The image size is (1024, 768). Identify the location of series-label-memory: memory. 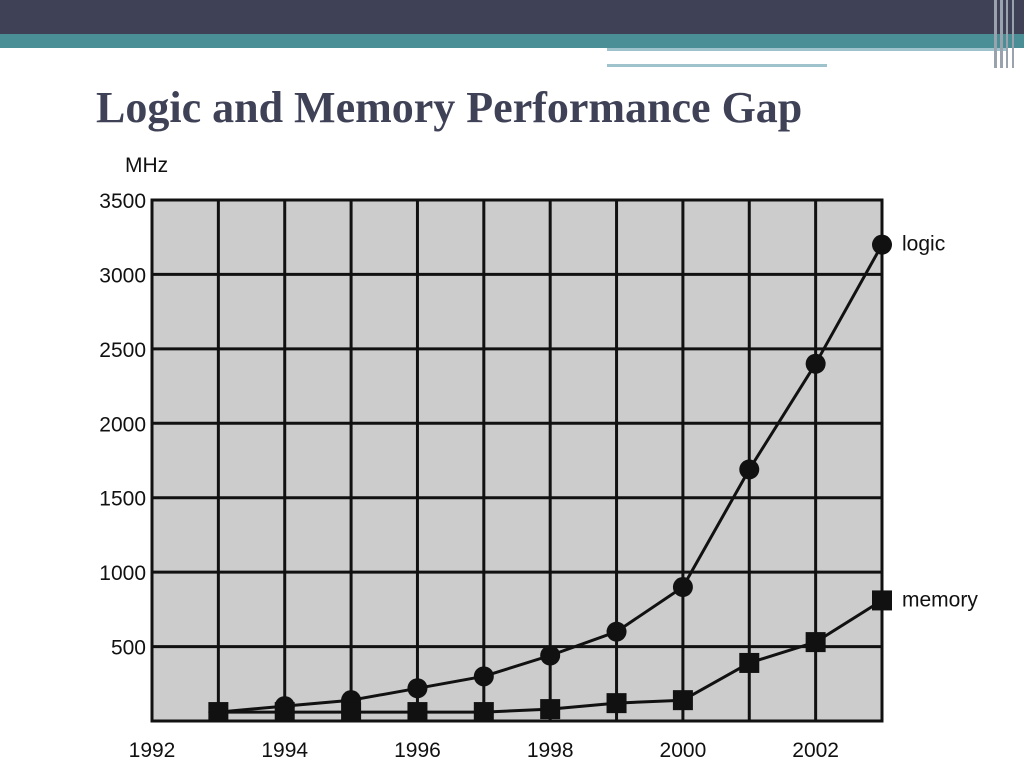
(940, 599).